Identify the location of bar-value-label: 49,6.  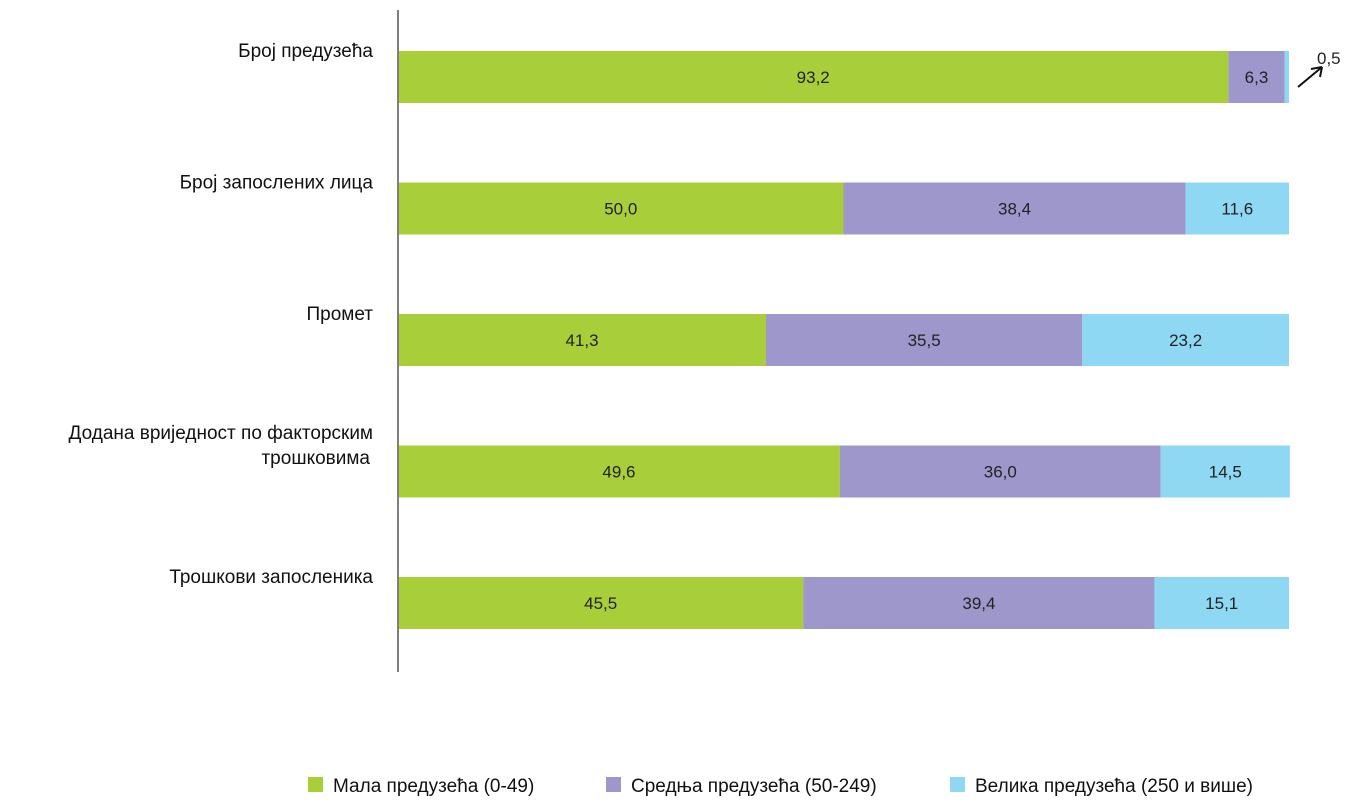
(618, 472).